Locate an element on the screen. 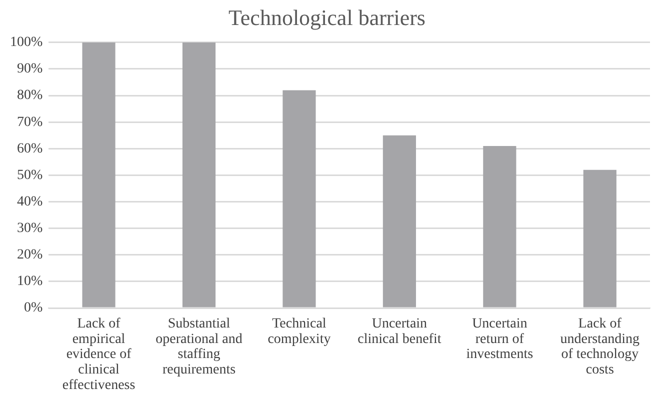 The height and width of the screenshot is (401, 660). y-tick-label: 100% is located at coordinates (26, 42).